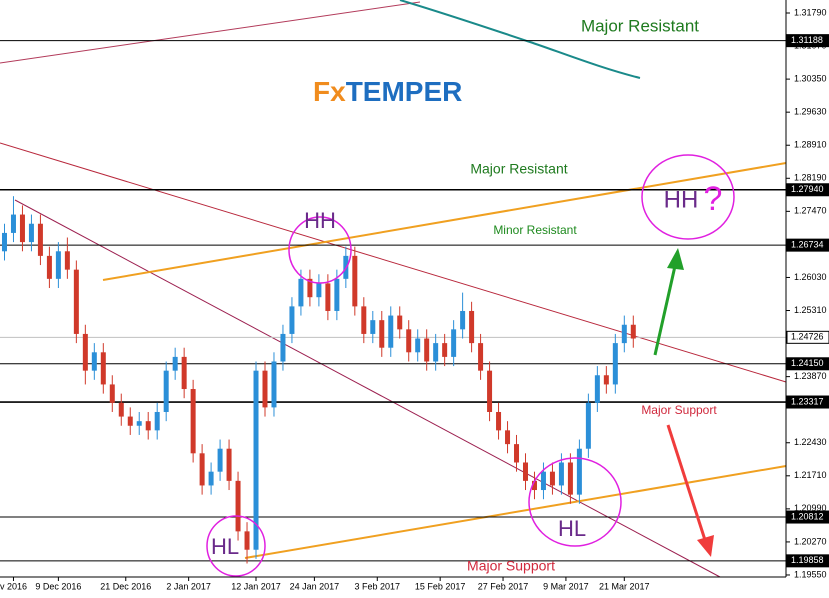 This screenshot has height=598, width=829. What do you see at coordinates (713, 199) in the screenshot?
I see `annotation: ?` at bounding box center [713, 199].